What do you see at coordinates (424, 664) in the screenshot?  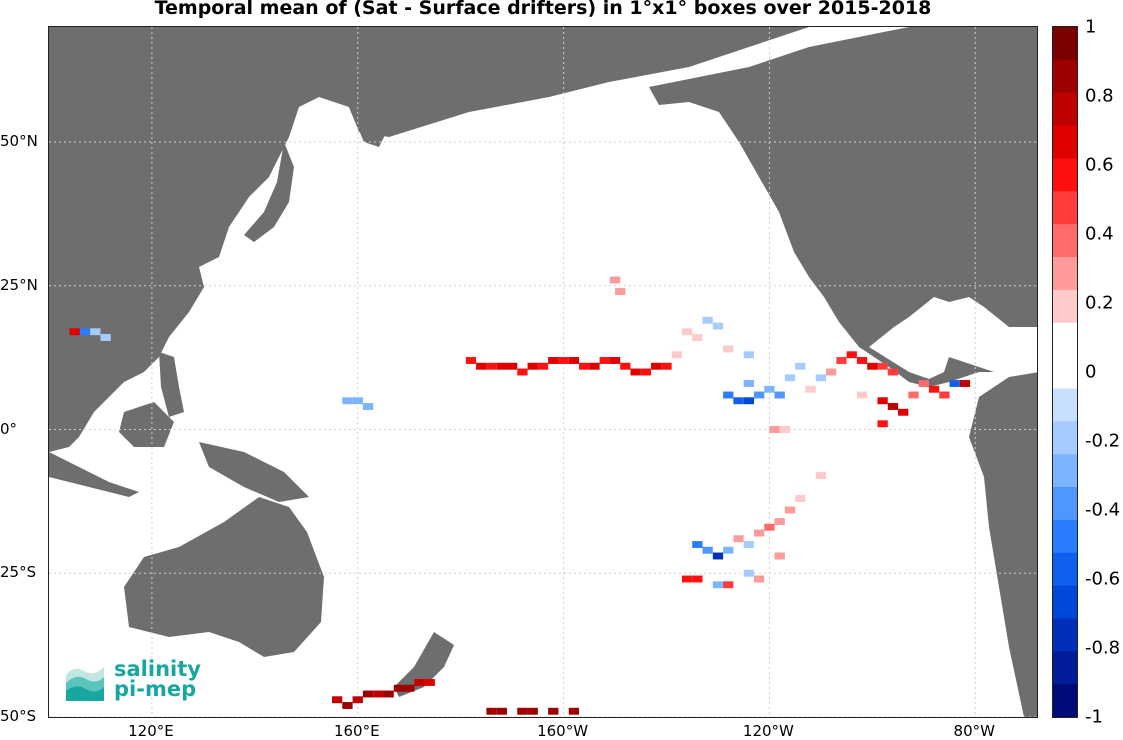 I see `new-zealand` at bounding box center [424, 664].